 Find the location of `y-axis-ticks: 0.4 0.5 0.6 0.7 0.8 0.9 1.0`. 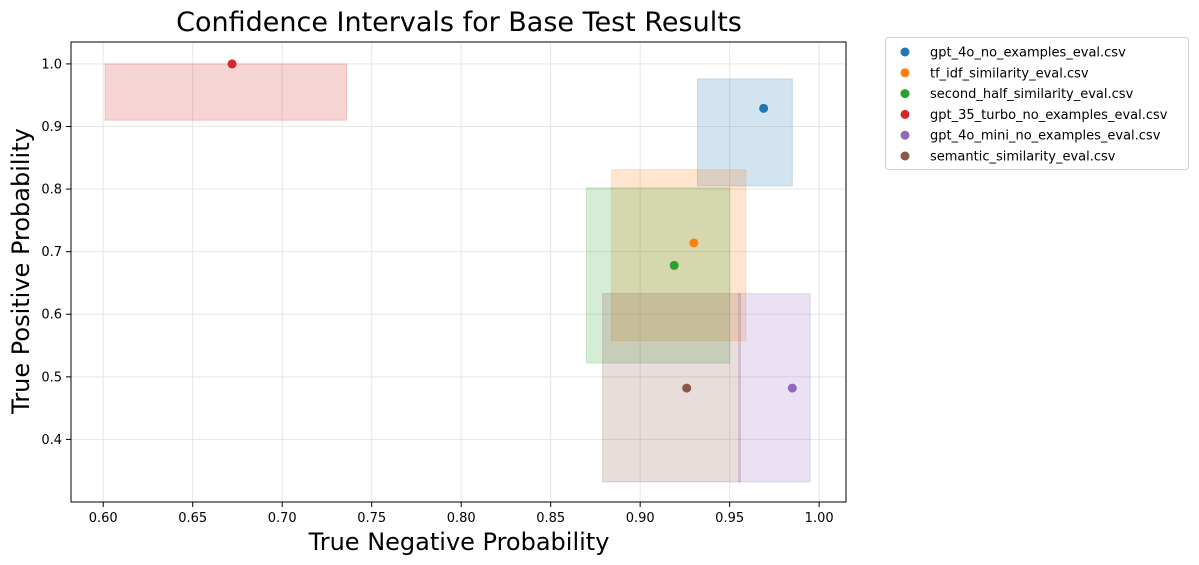

y-axis-ticks: 0.4 0.5 0.6 0.7 0.8 0.9 1.0 is located at coordinates (56, 252).